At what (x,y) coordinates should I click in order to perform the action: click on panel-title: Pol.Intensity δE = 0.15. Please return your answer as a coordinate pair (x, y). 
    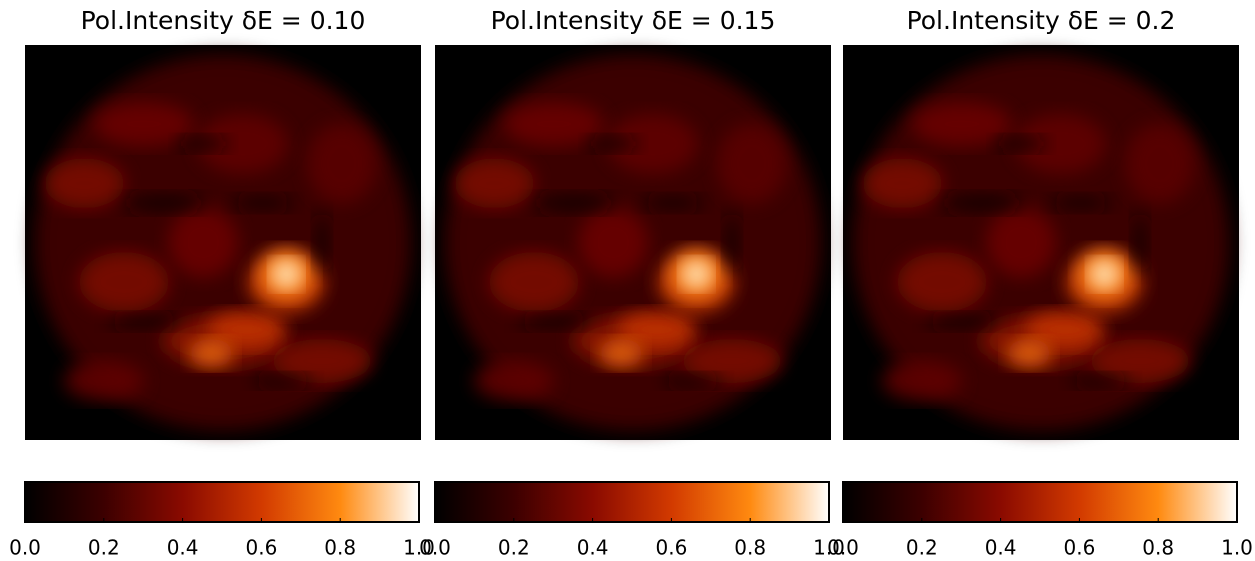
    Looking at the image, I should click on (633, 20).